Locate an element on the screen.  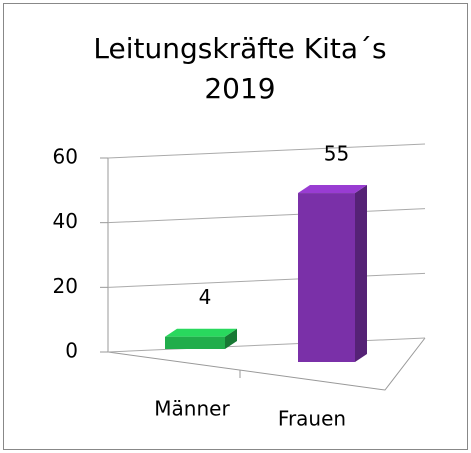
y-tick-label: 40 is located at coordinates (65, 221).